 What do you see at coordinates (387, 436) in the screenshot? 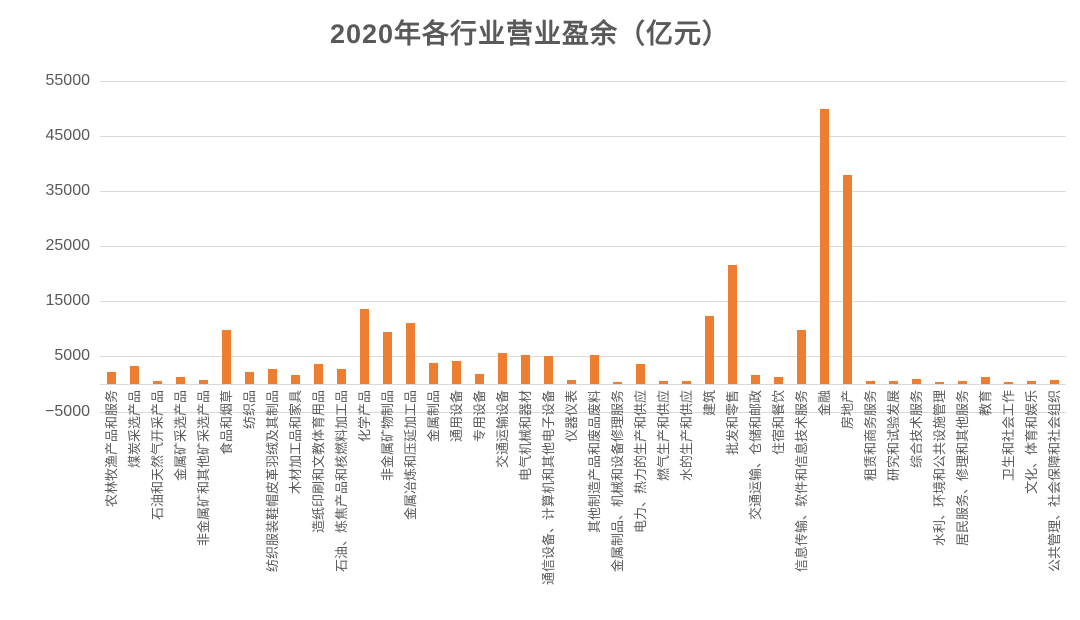
I see `x-axis-category-label: 非金属矿物制品` at bounding box center [387, 436].